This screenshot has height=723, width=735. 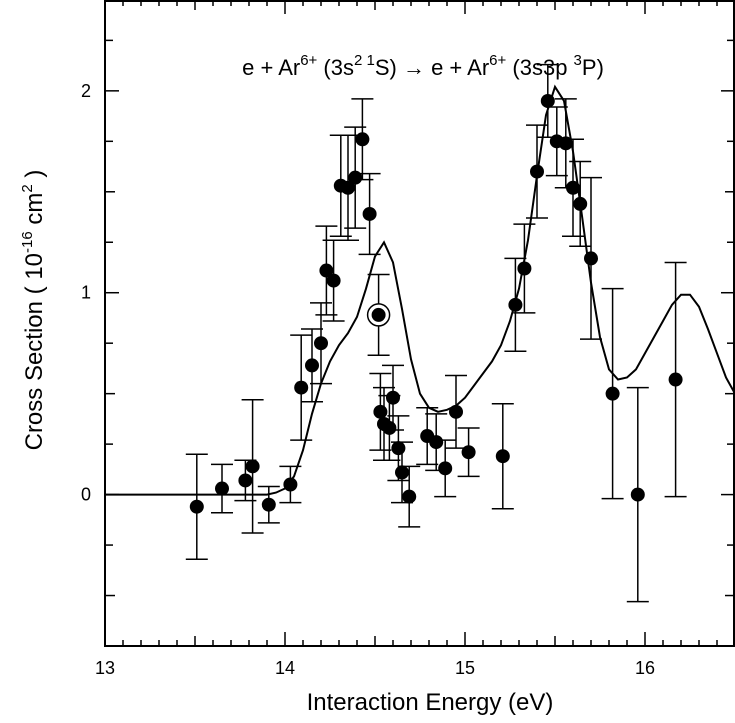 I want to click on x-tick-label: 13, so click(x=105, y=668).